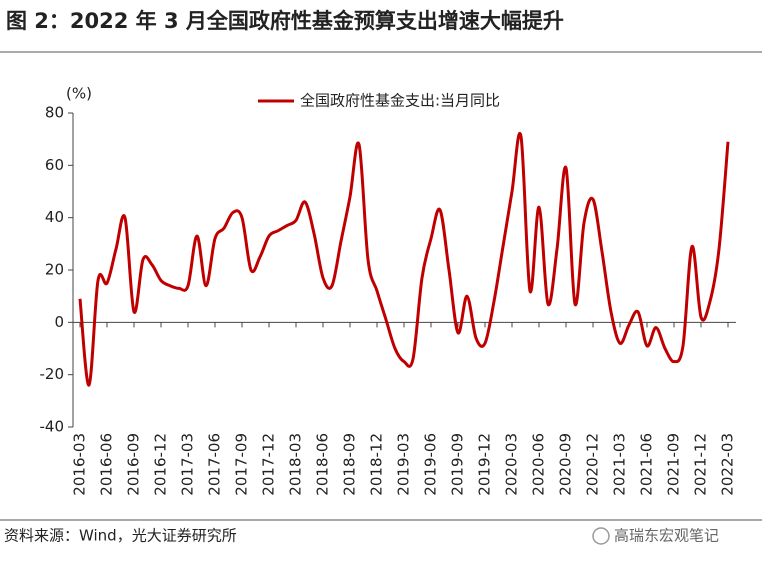 This screenshot has height=568, width=768. What do you see at coordinates (242, 464) in the screenshot?
I see `x-tick-label: 2017-09` at bounding box center [242, 464].